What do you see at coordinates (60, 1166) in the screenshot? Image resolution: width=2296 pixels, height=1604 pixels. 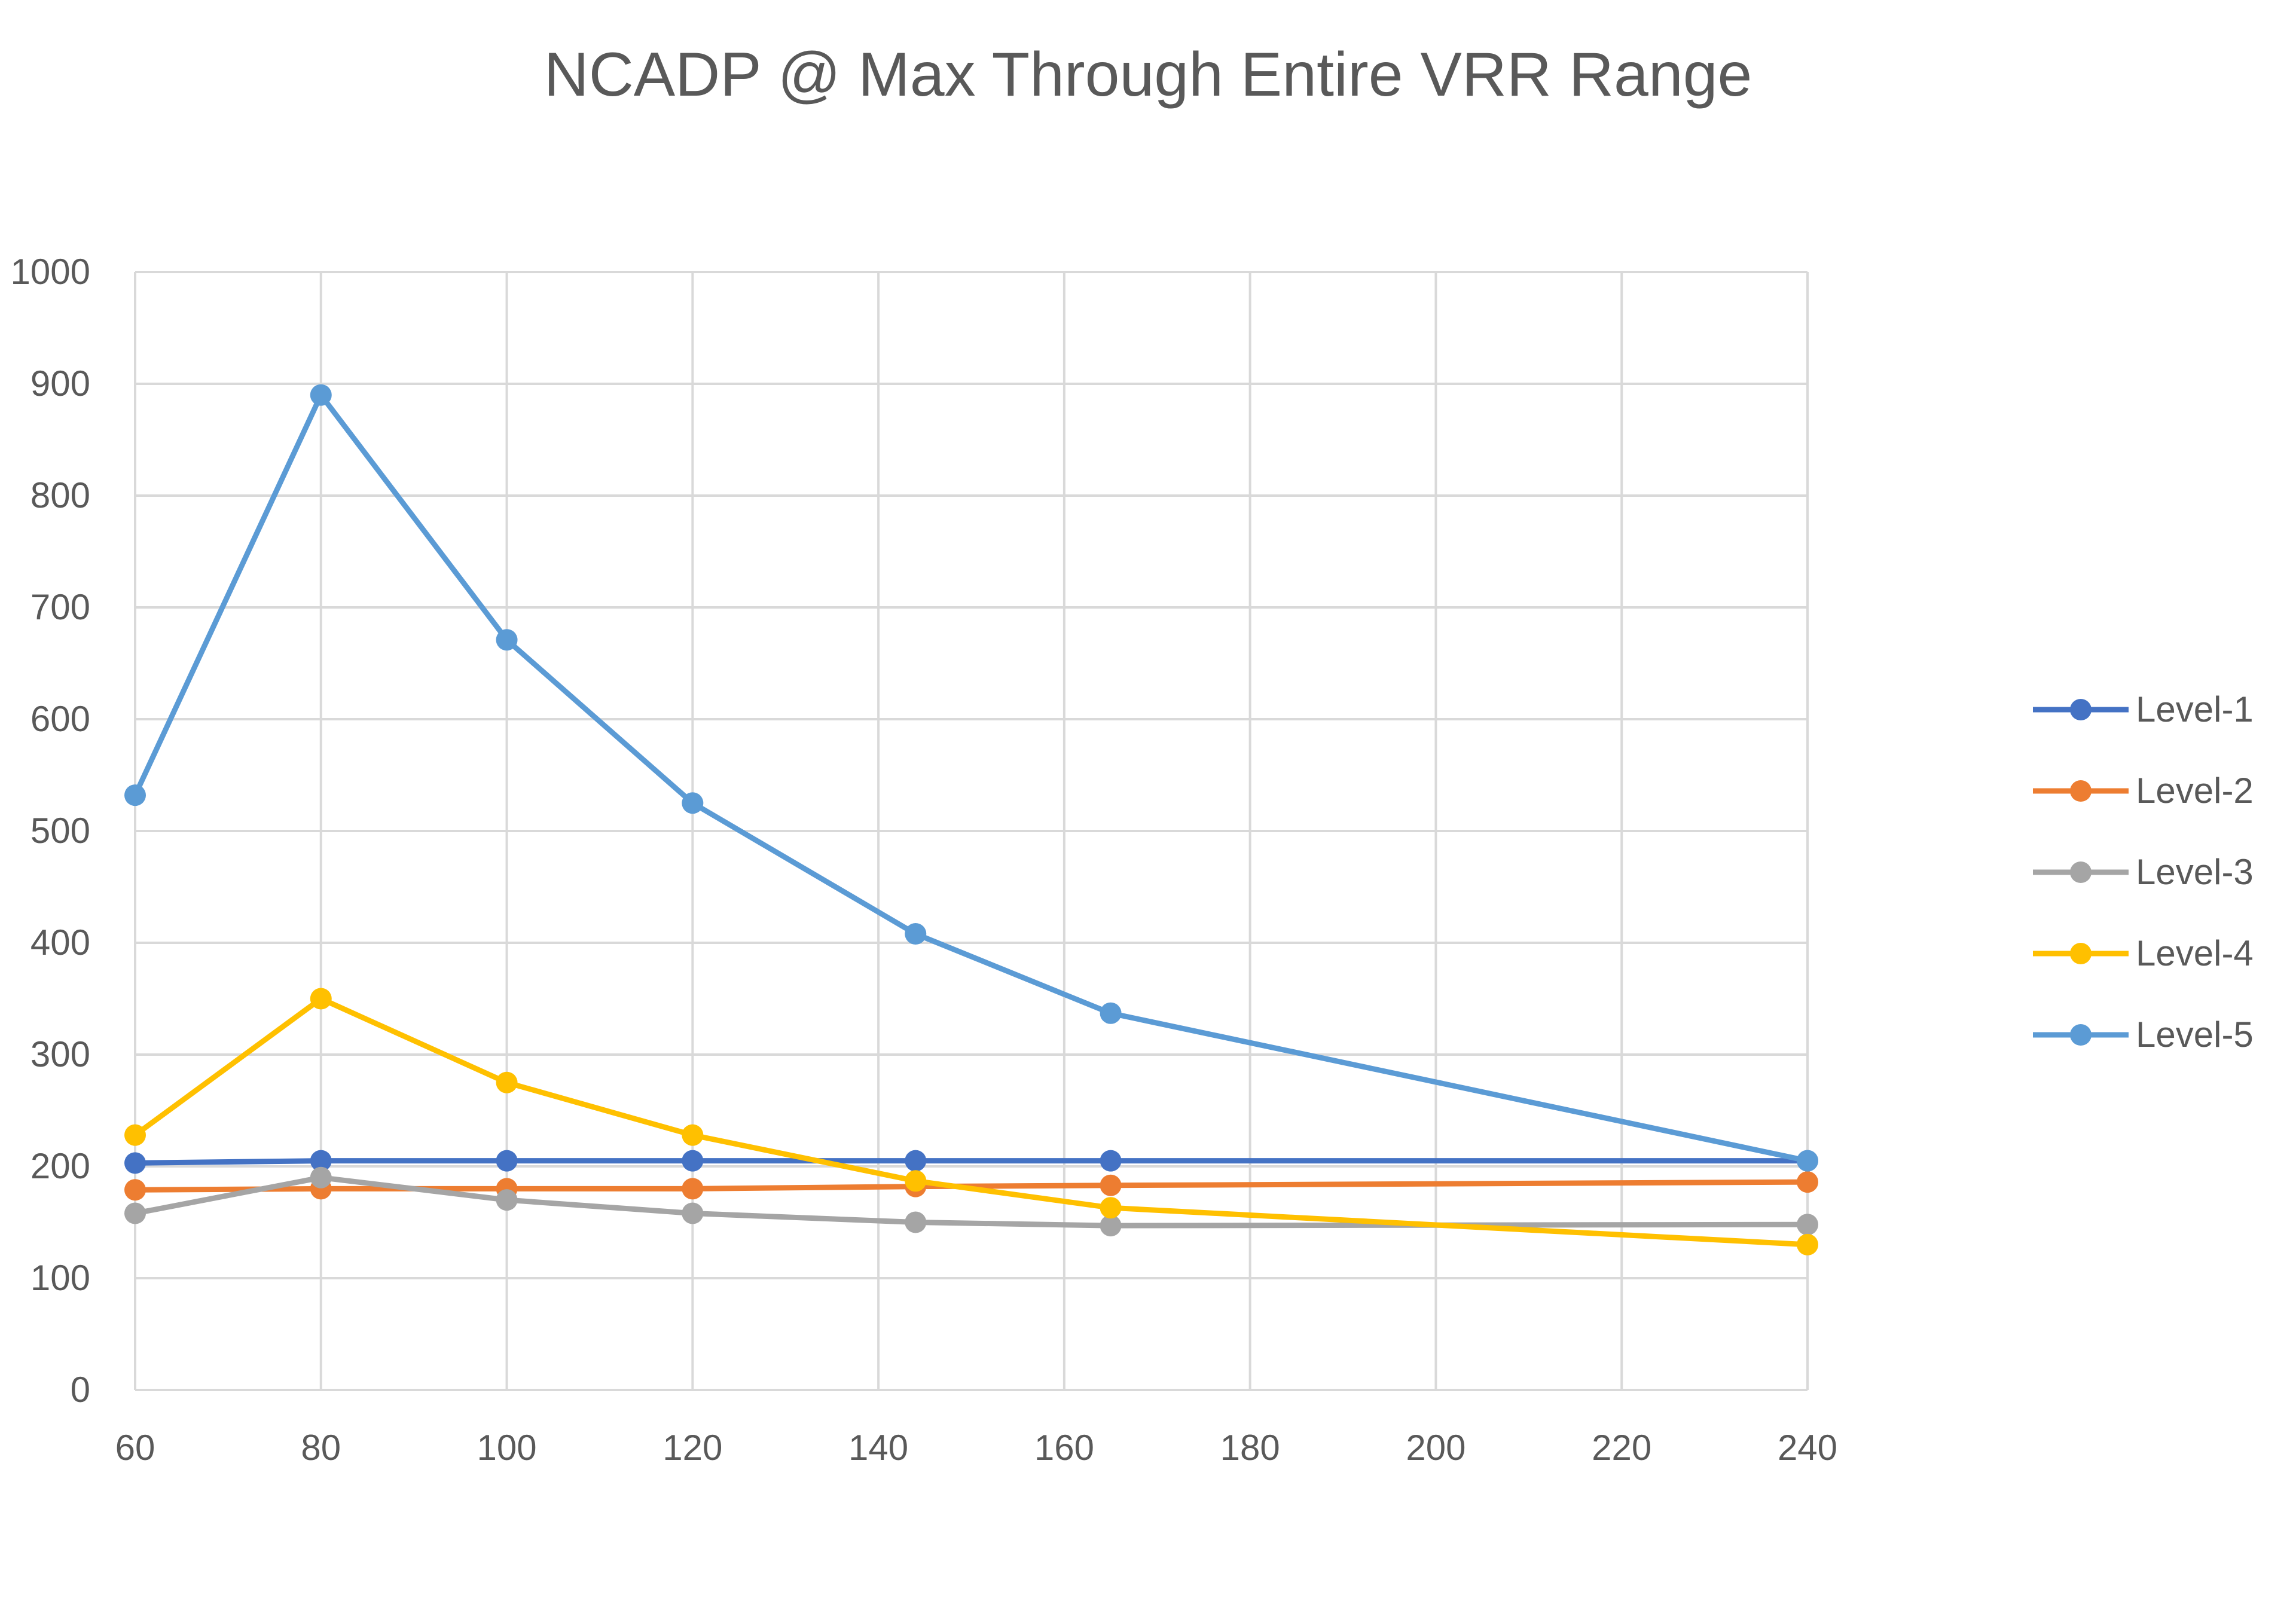 I see `y-tick-label: 200` at bounding box center [60, 1166].